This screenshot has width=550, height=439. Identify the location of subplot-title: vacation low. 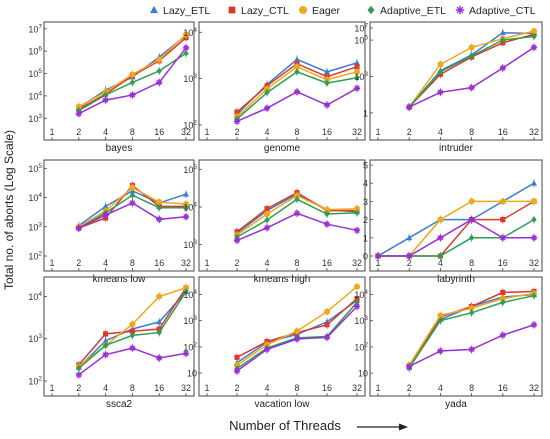
(282, 404).